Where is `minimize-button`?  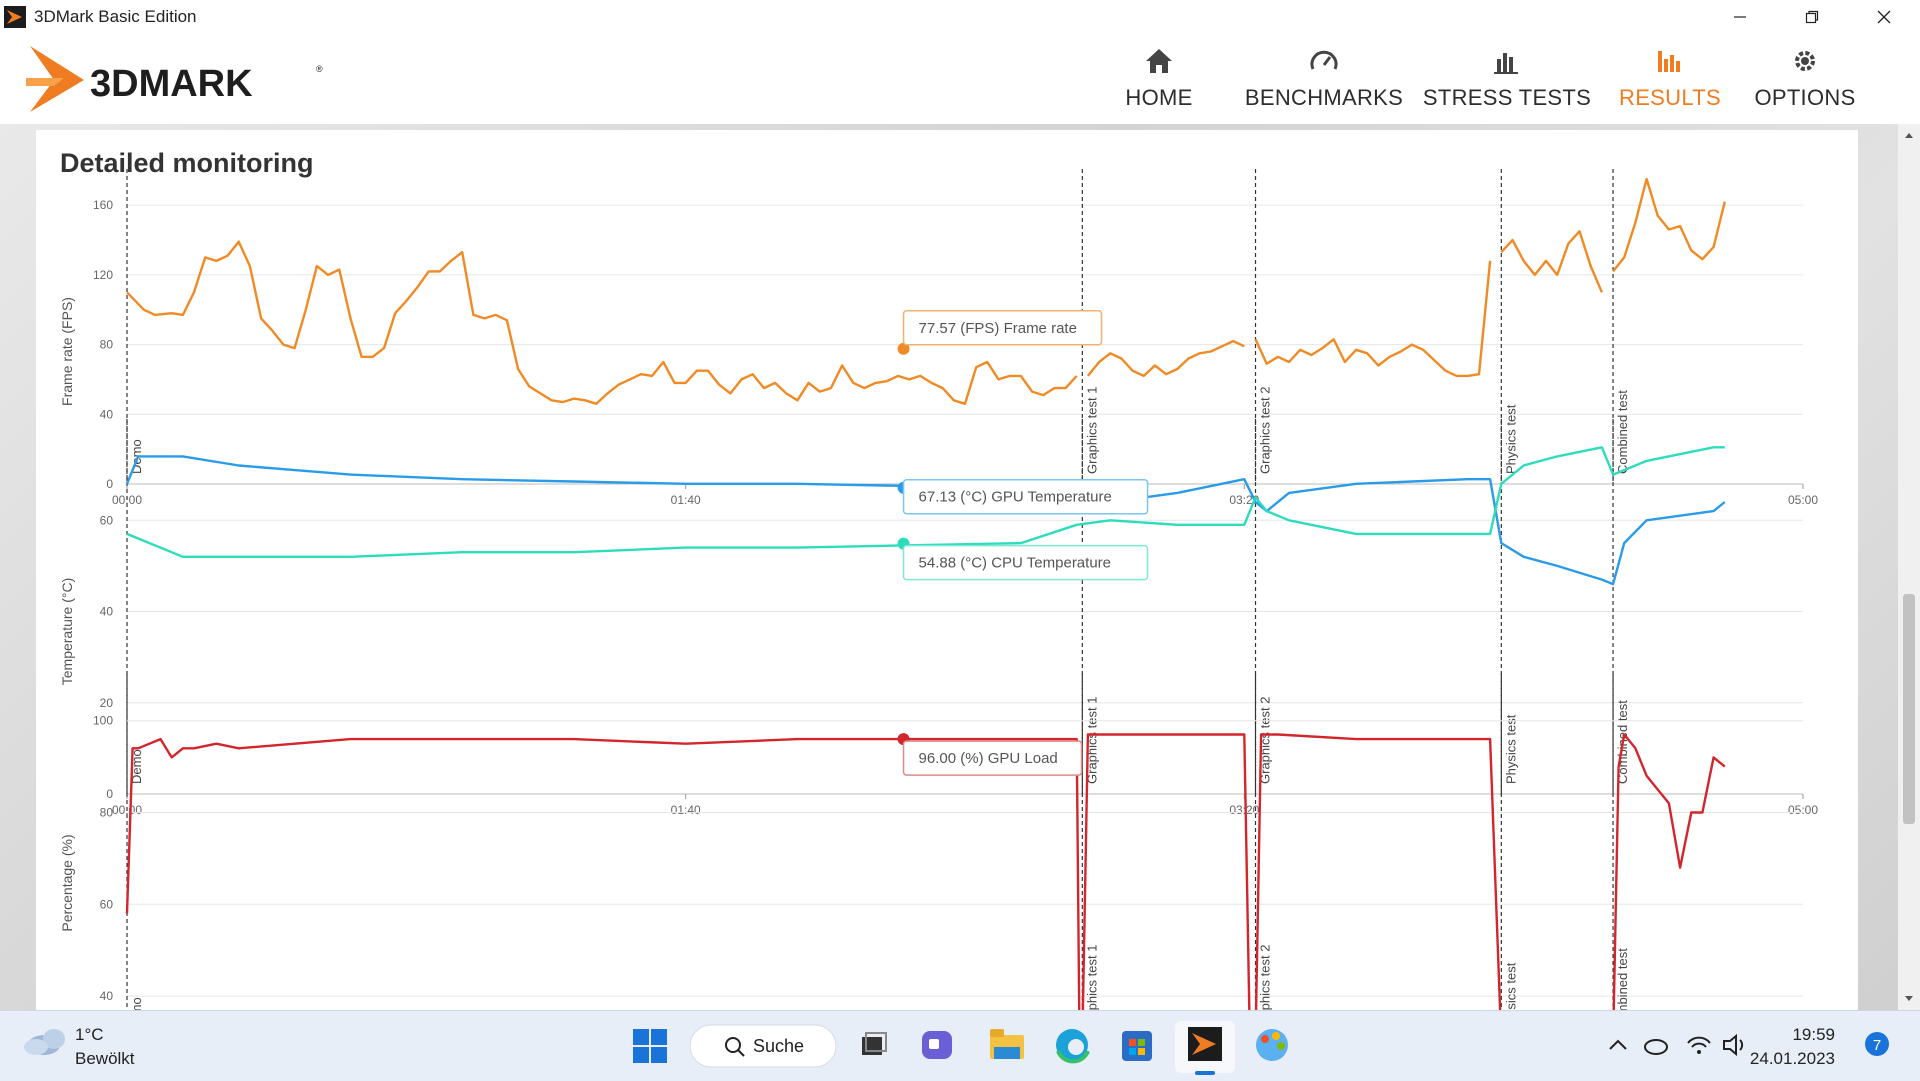 minimize-button is located at coordinates (1740, 17).